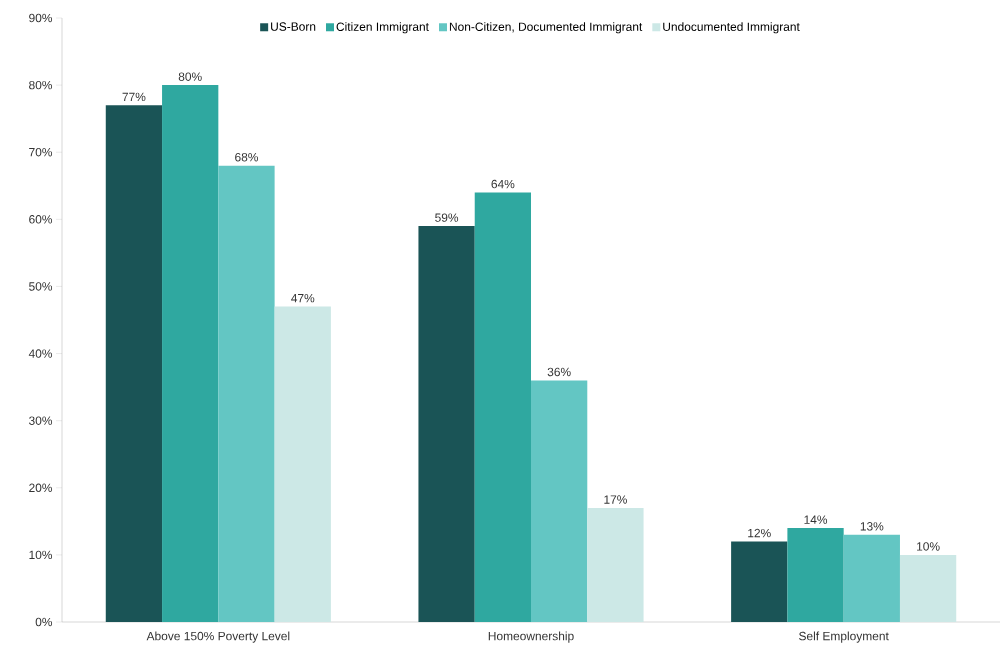 The image size is (1003, 653). Describe the element at coordinates (41, 18) in the screenshot. I see `y-tick-label: 90%` at that location.